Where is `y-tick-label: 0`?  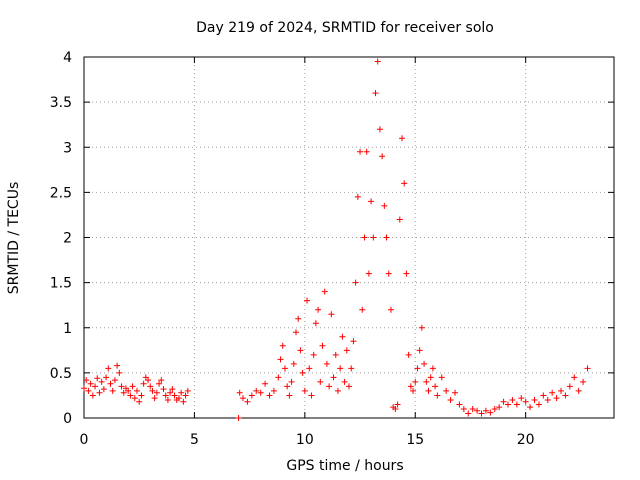 y-tick-label: 0 is located at coordinates (67, 419).